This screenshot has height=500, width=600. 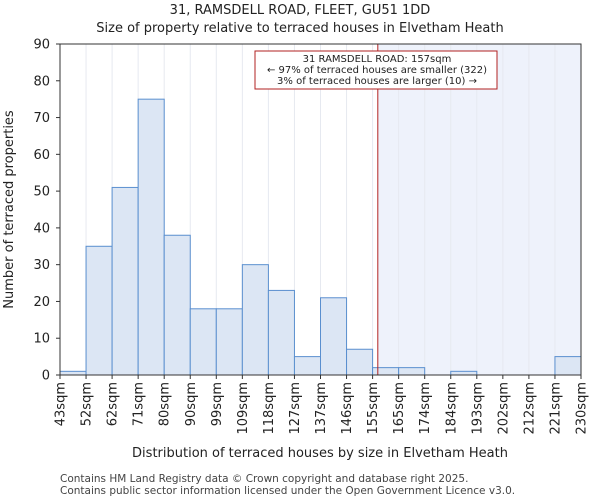 What do you see at coordinates (477, 408) in the screenshot?
I see `x-tick-label: 193sqm` at bounding box center [477, 408].